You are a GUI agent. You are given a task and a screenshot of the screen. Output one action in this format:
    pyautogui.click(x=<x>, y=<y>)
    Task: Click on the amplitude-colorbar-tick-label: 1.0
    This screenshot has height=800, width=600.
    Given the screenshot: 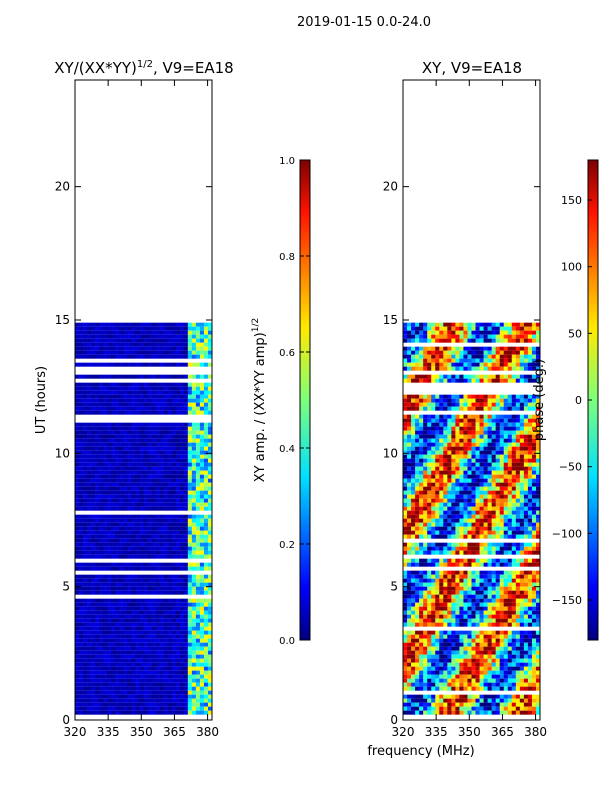 What is the action you would take?
    pyautogui.click(x=287, y=161)
    